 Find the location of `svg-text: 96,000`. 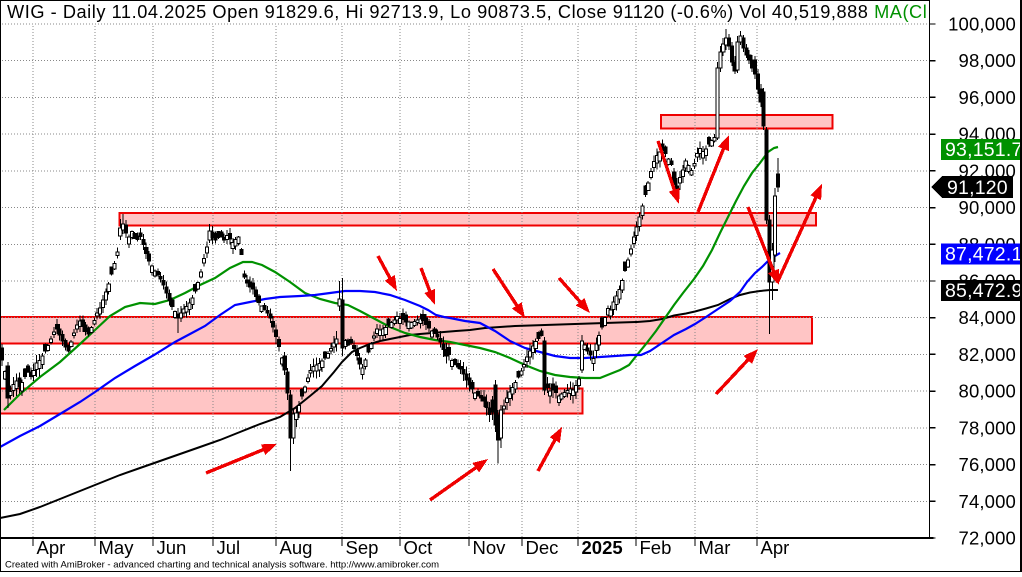

svg-text: 96,000 is located at coordinates (987, 97).